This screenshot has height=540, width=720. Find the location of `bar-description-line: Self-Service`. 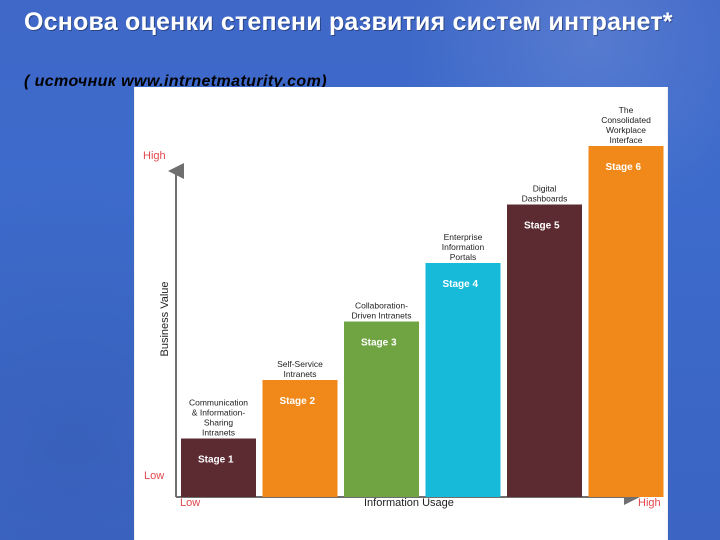

bar-description-line: Self-Service is located at coordinates (300, 364).